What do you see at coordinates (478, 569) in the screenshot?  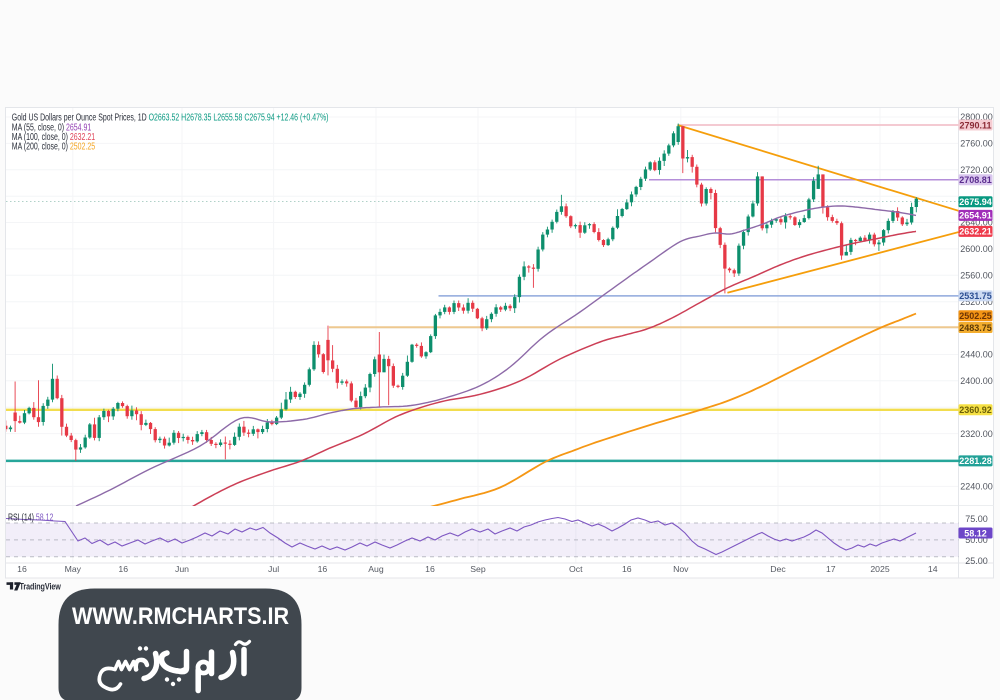 I see `svg-text: Sep` at bounding box center [478, 569].